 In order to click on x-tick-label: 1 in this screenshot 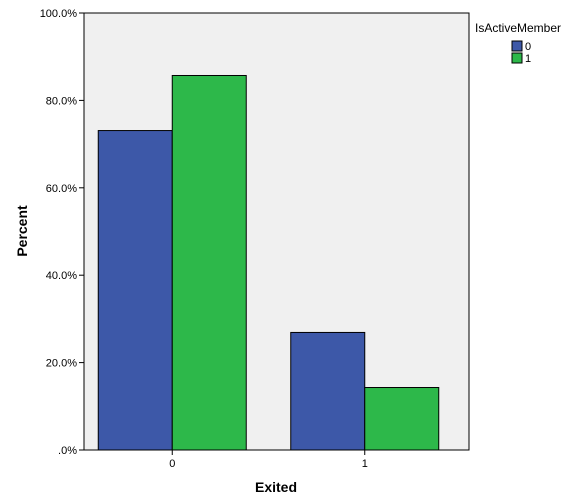, I will do `click(365, 464)`.